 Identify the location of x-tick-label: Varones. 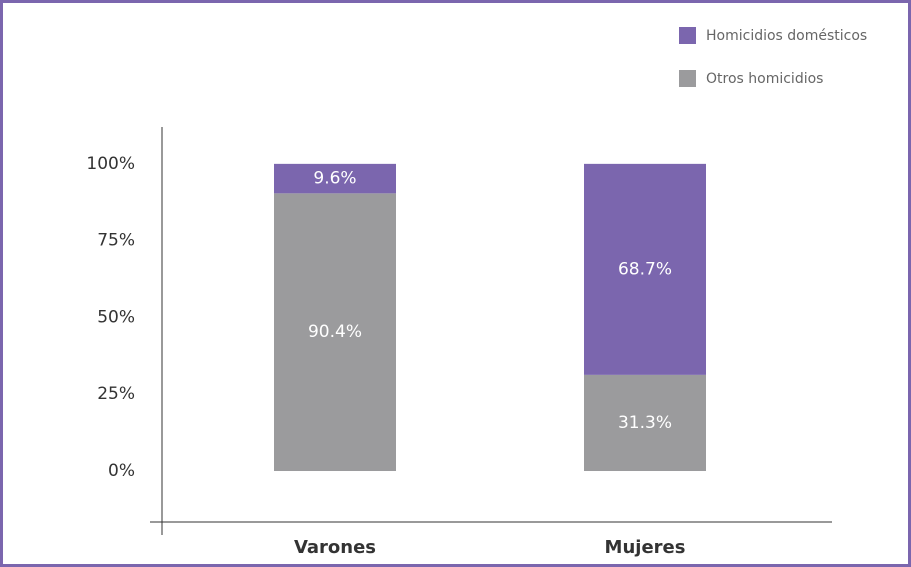
(335, 547).